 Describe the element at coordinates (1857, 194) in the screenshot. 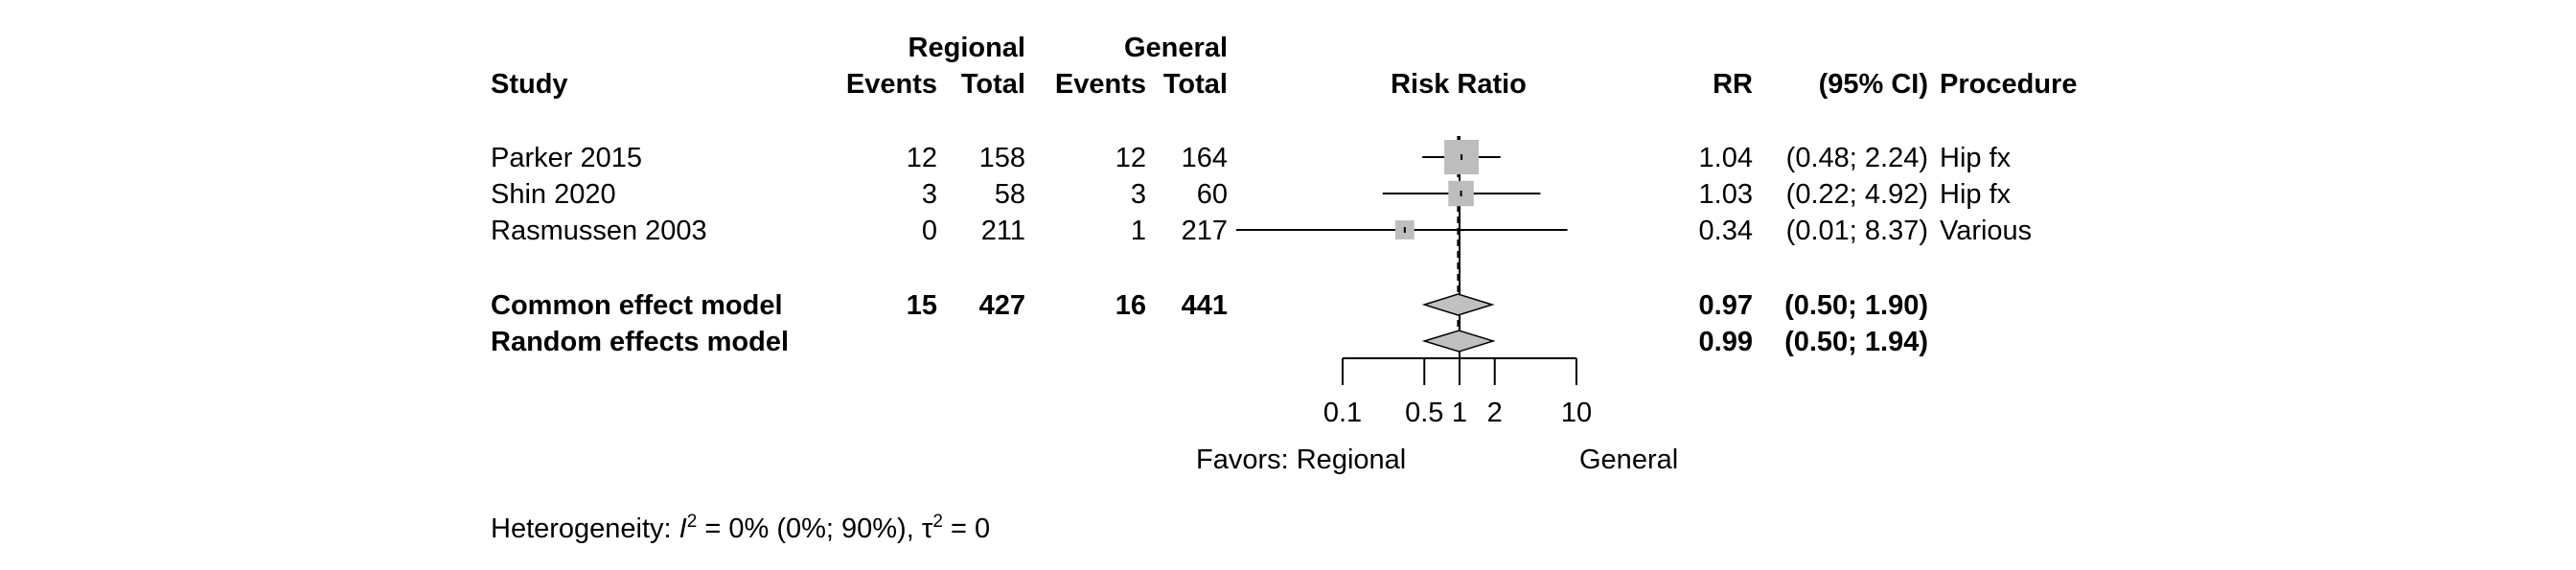

I see `ci-value: (0.22; 4.92)` at that location.